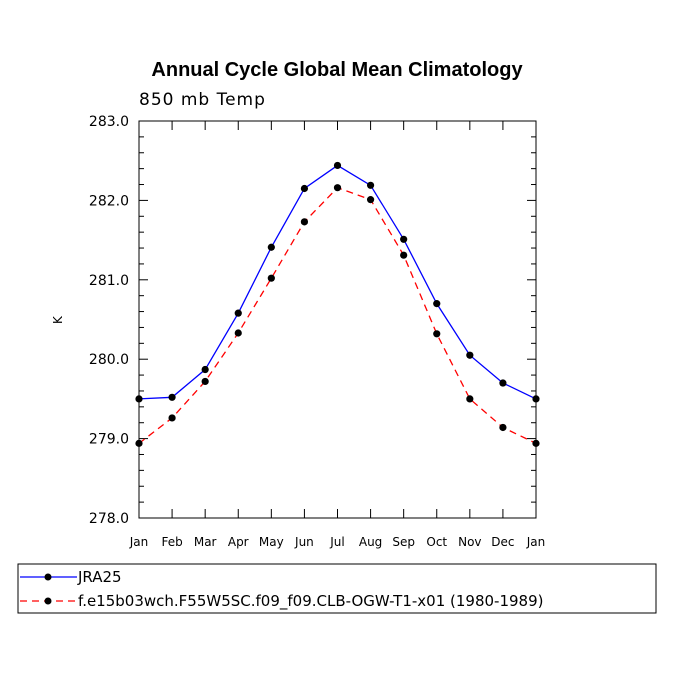 This screenshot has width=675, height=675. Describe the element at coordinates (58, 319) in the screenshot. I see `y-axis-label: K` at that location.